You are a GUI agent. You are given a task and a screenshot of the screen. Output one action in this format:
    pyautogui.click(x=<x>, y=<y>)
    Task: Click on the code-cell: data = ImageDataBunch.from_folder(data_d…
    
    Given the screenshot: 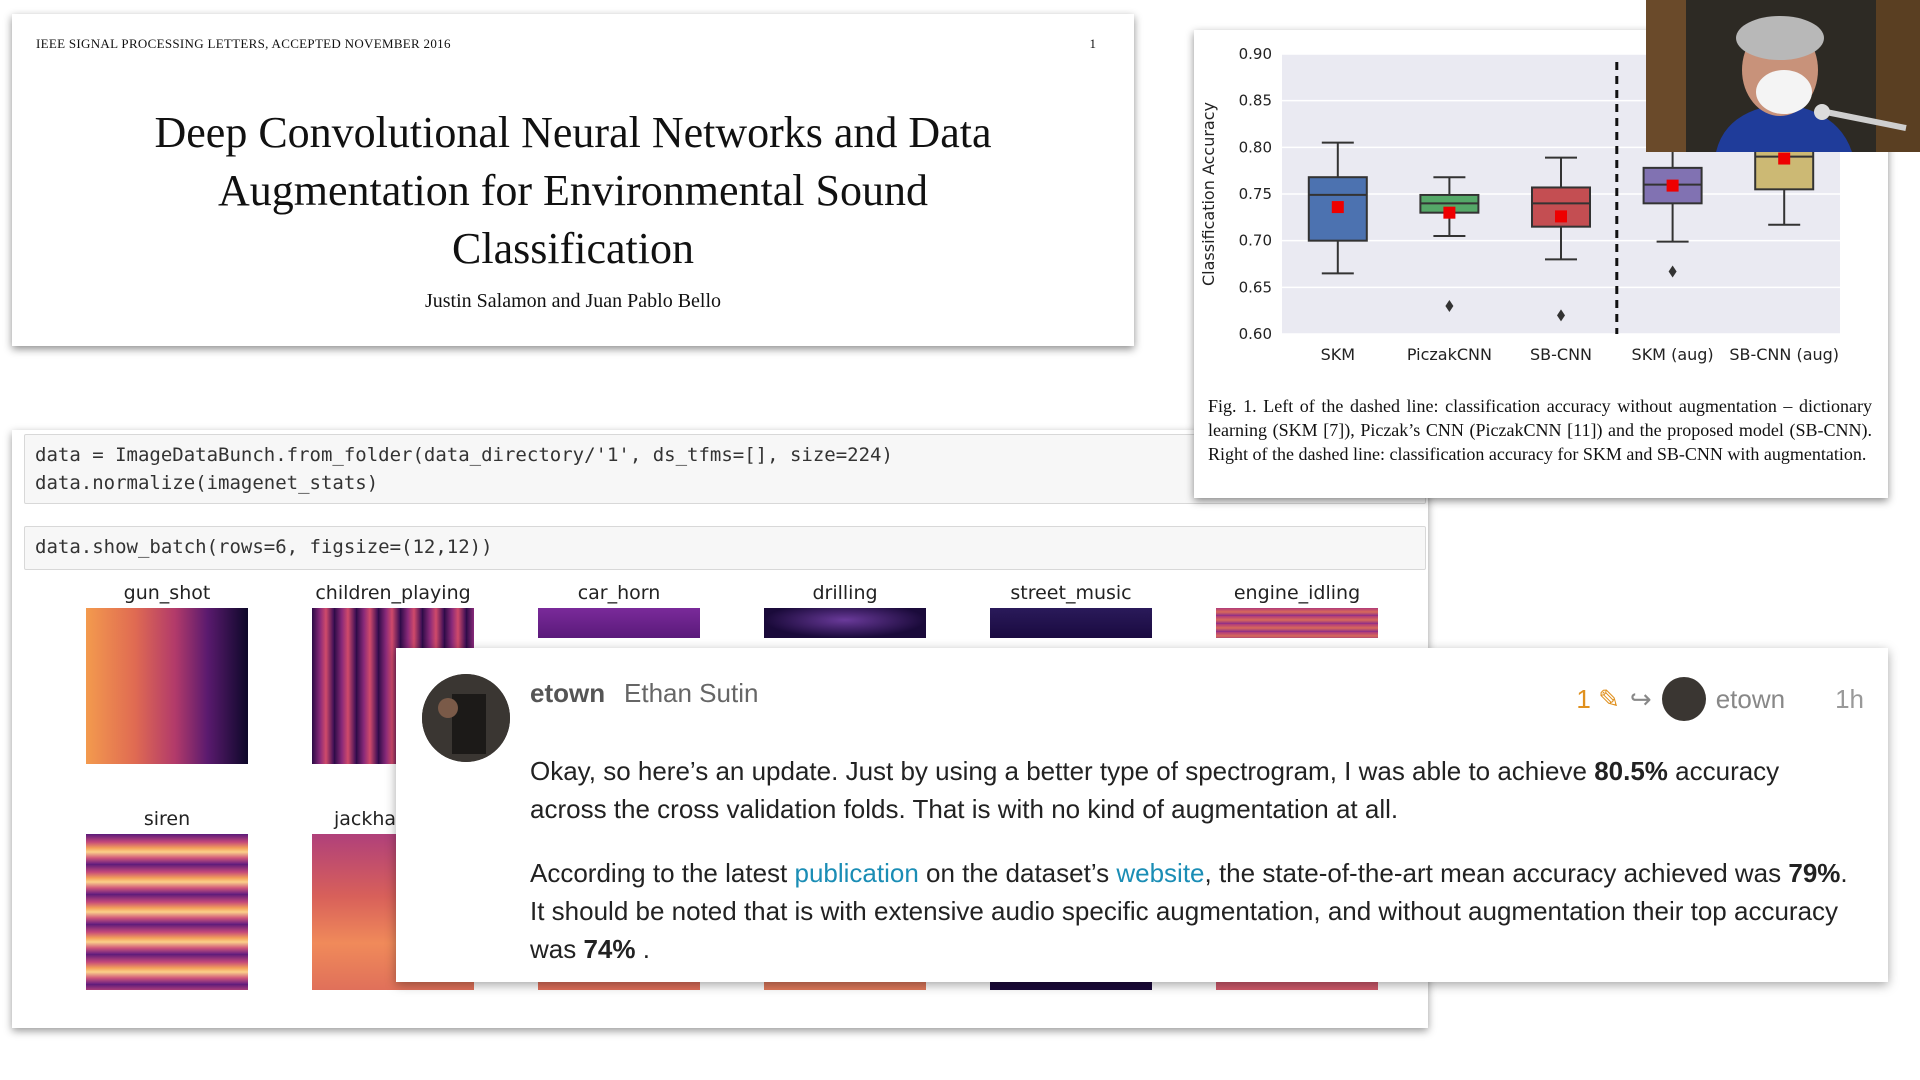 What is the action you would take?
    pyautogui.click(x=725, y=469)
    